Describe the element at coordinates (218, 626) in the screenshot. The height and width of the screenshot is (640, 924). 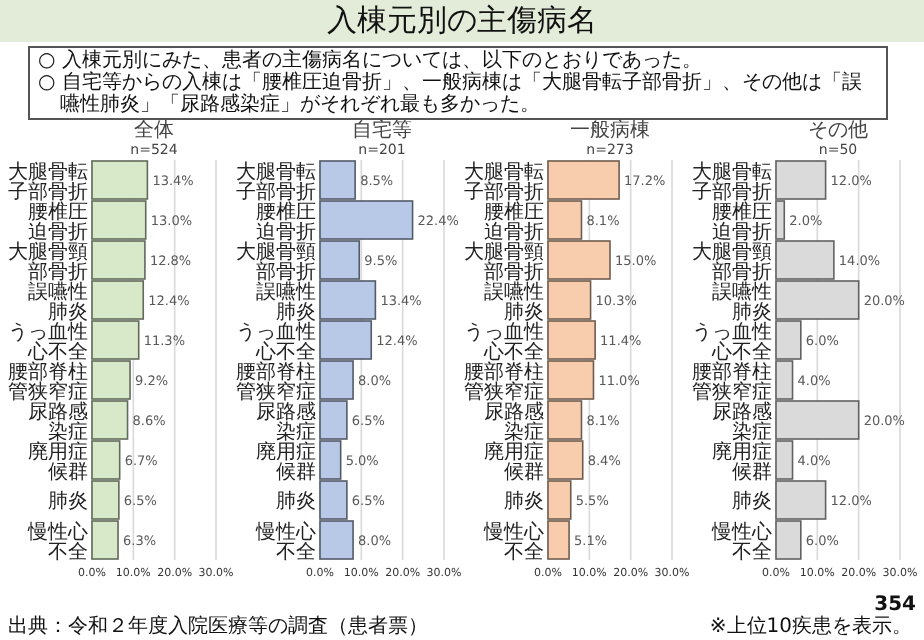
I see `source-note: 出典：令和２年度入院医療等の調査（患者票）` at that location.